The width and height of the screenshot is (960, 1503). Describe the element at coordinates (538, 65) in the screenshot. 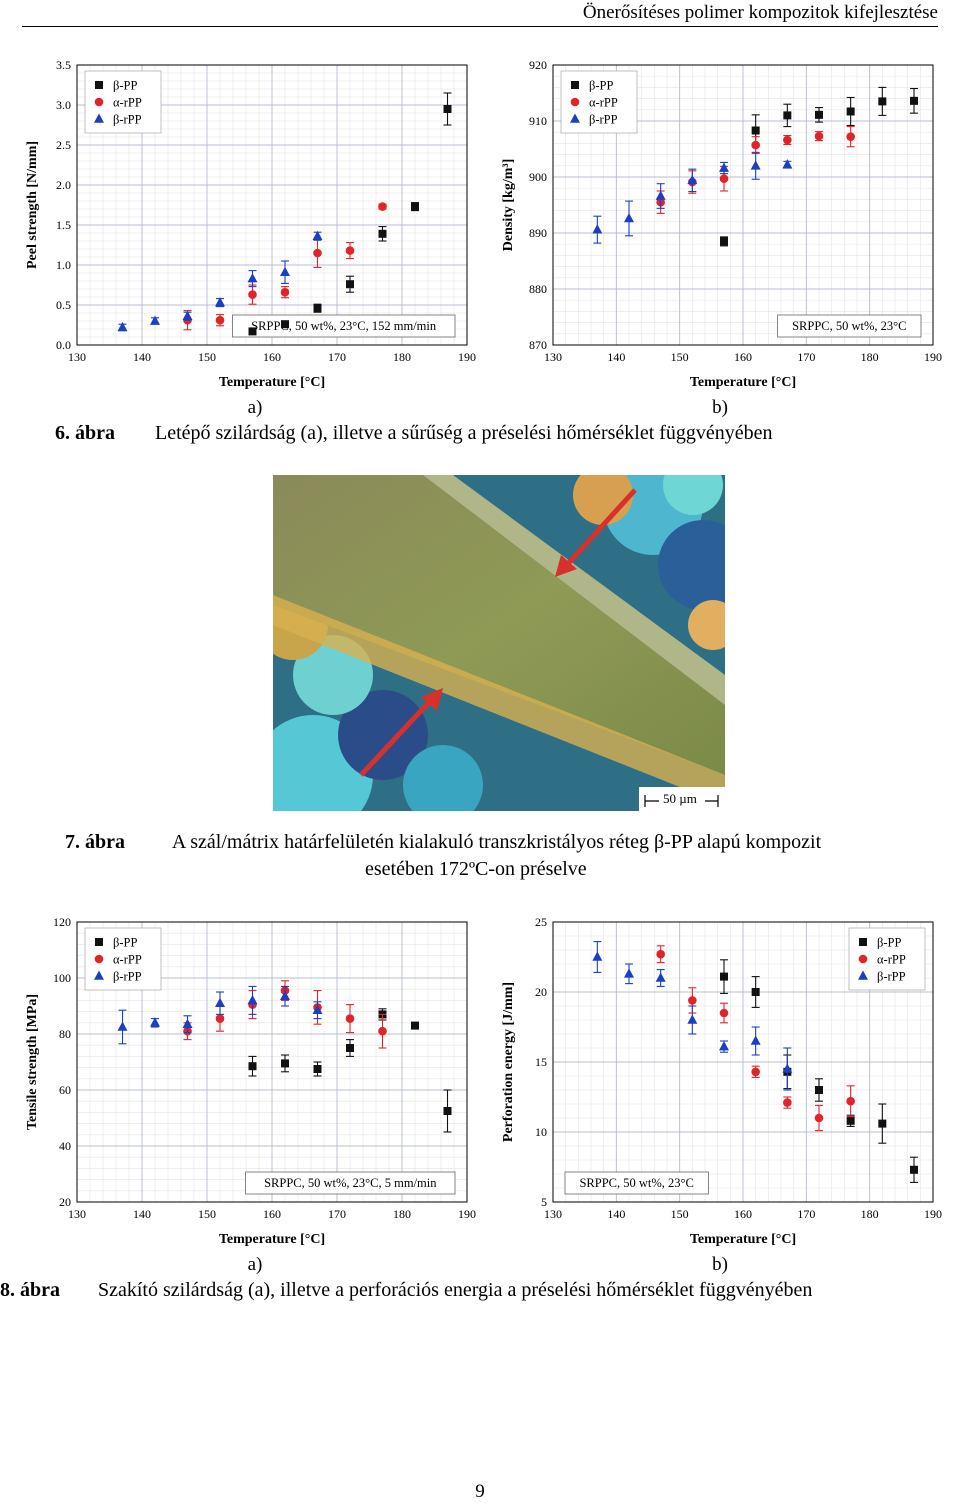

I see `y-tick-label: 920` at that location.